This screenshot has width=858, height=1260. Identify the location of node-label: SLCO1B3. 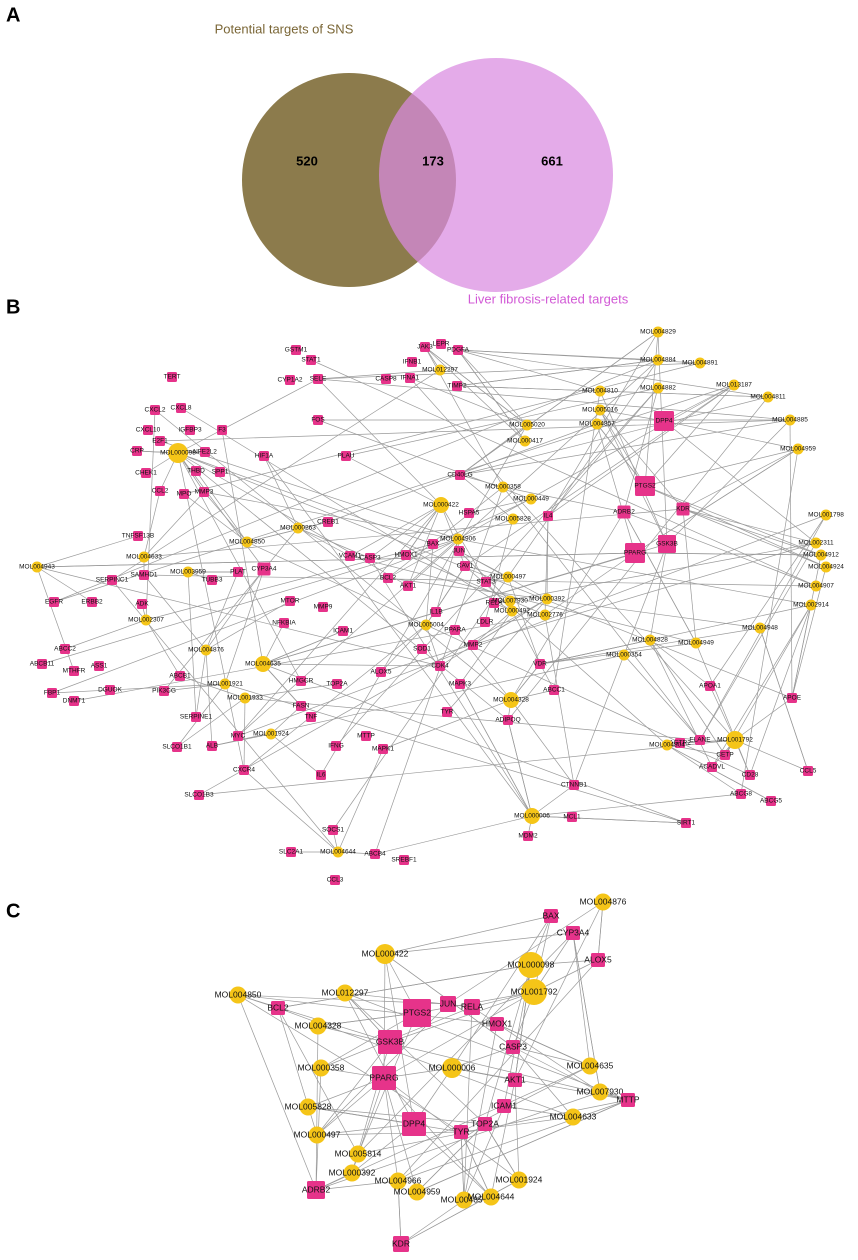
(199, 795).